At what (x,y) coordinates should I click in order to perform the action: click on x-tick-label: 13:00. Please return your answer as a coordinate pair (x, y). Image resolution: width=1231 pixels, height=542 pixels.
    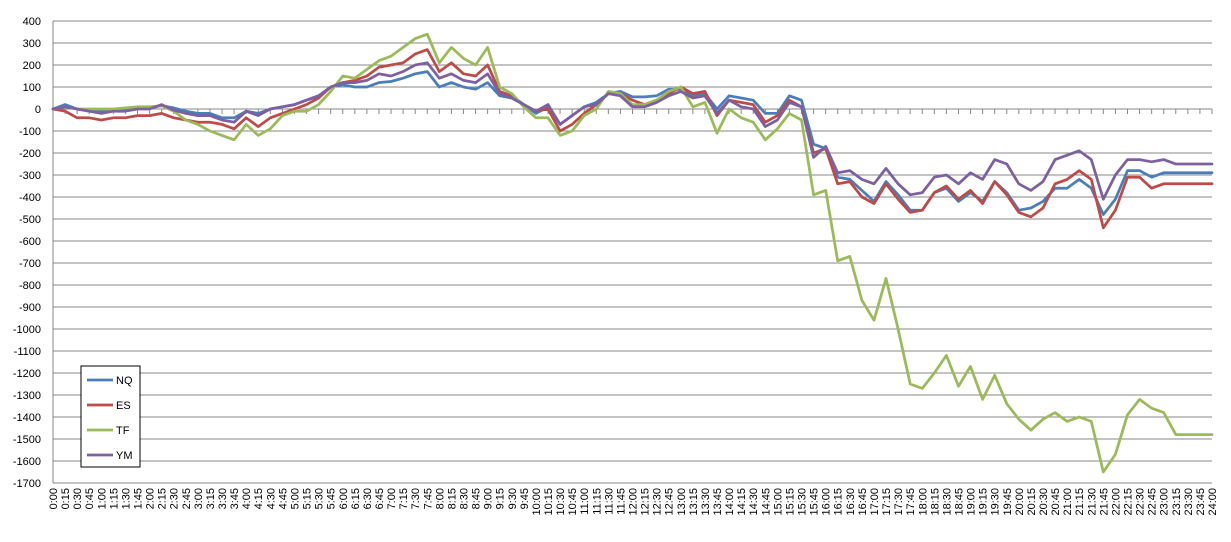
    Looking at the image, I should click on (682, 502).